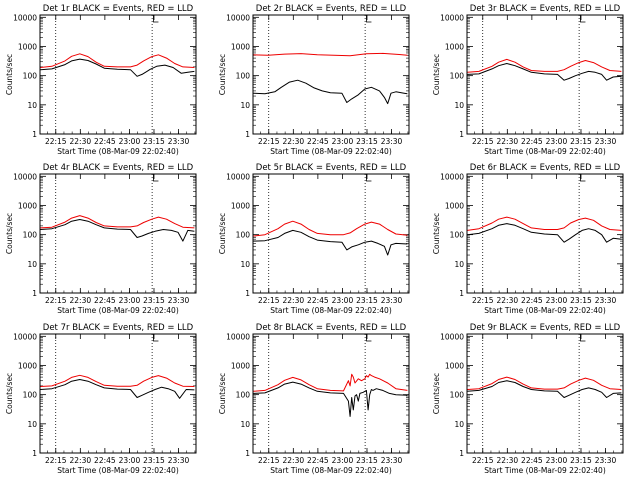  What do you see at coordinates (34, 293) in the screenshot?
I see `chart-4-ytick-label: 1` at bounding box center [34, 293].